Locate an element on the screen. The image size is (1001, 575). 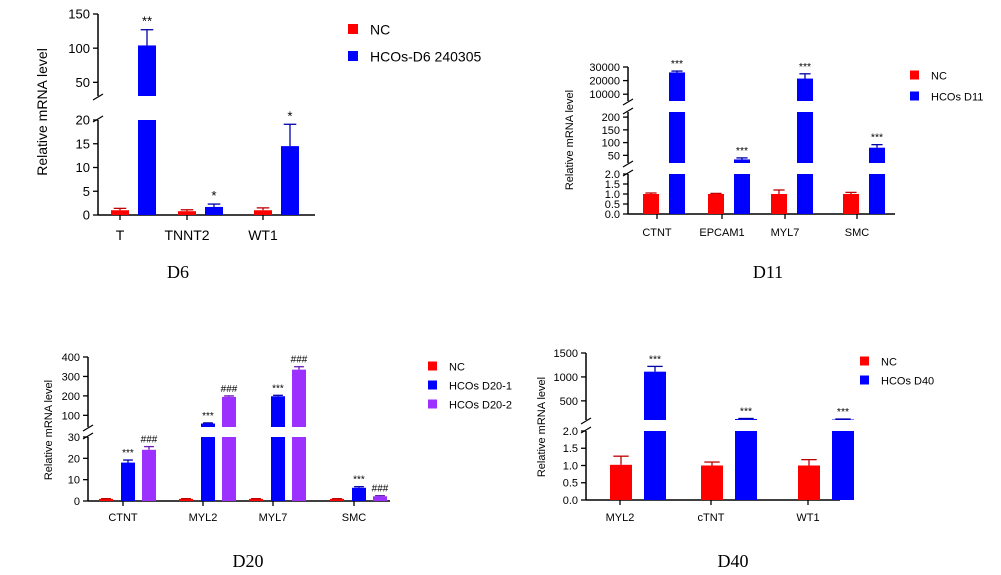
y-tick-label: 0 is located at coordinates (86, 215).